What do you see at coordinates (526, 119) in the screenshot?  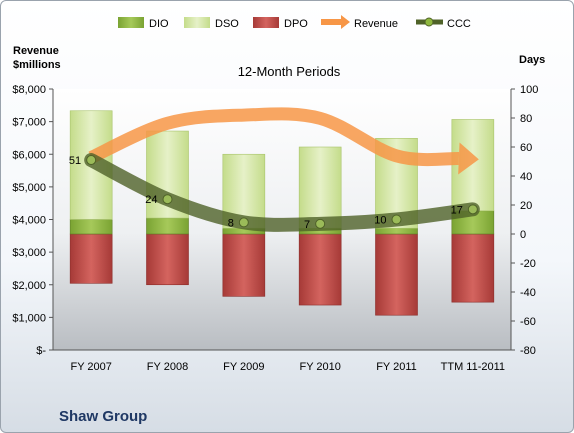 I see `right-axis-tick-label: 80` at bounding box center [526, 119].